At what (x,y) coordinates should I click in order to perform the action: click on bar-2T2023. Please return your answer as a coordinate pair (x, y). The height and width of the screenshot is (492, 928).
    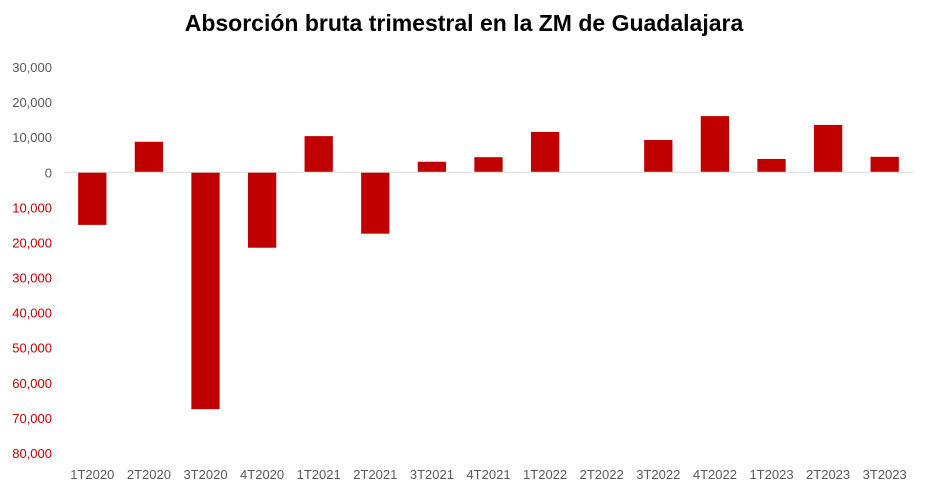
    Looking at the image, I should click on (828, 148).